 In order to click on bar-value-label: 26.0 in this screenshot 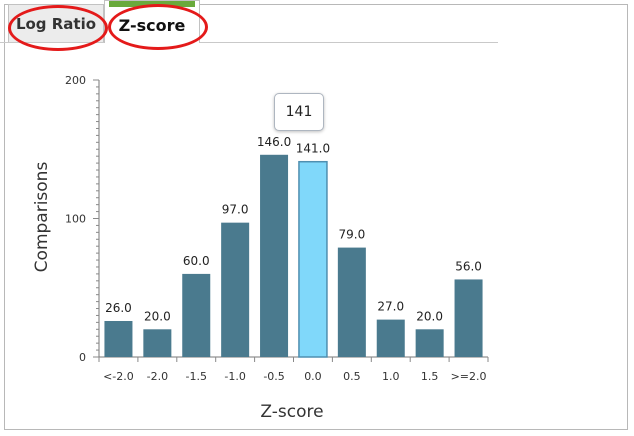, I will do `click(118, 308)`.